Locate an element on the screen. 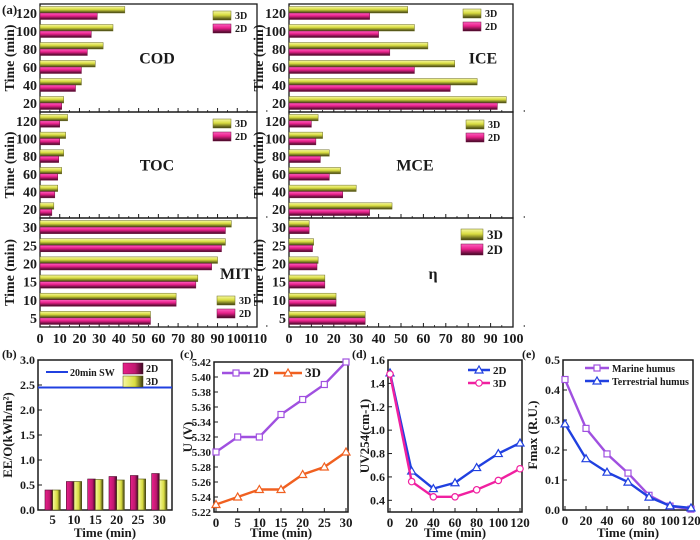 This screenshot has height=540, width=700. x-tick-label: 40 is located at coordinates (379, 339).